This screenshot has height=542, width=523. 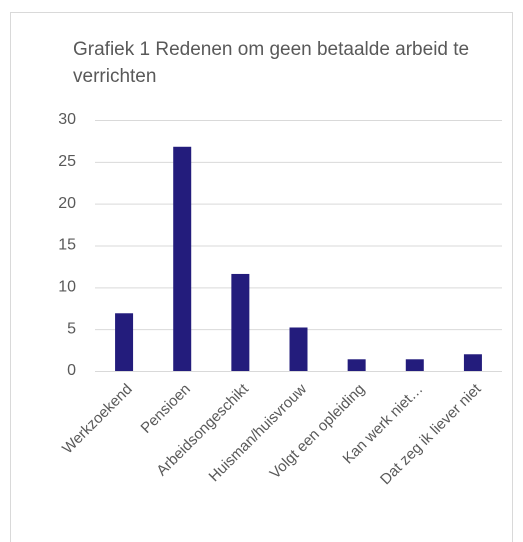 What do you see at coordinates (258, 433) in the screenshot?
I see `x-tick-label: Huisman/huisvrouw` at bounding box center [258, 433].